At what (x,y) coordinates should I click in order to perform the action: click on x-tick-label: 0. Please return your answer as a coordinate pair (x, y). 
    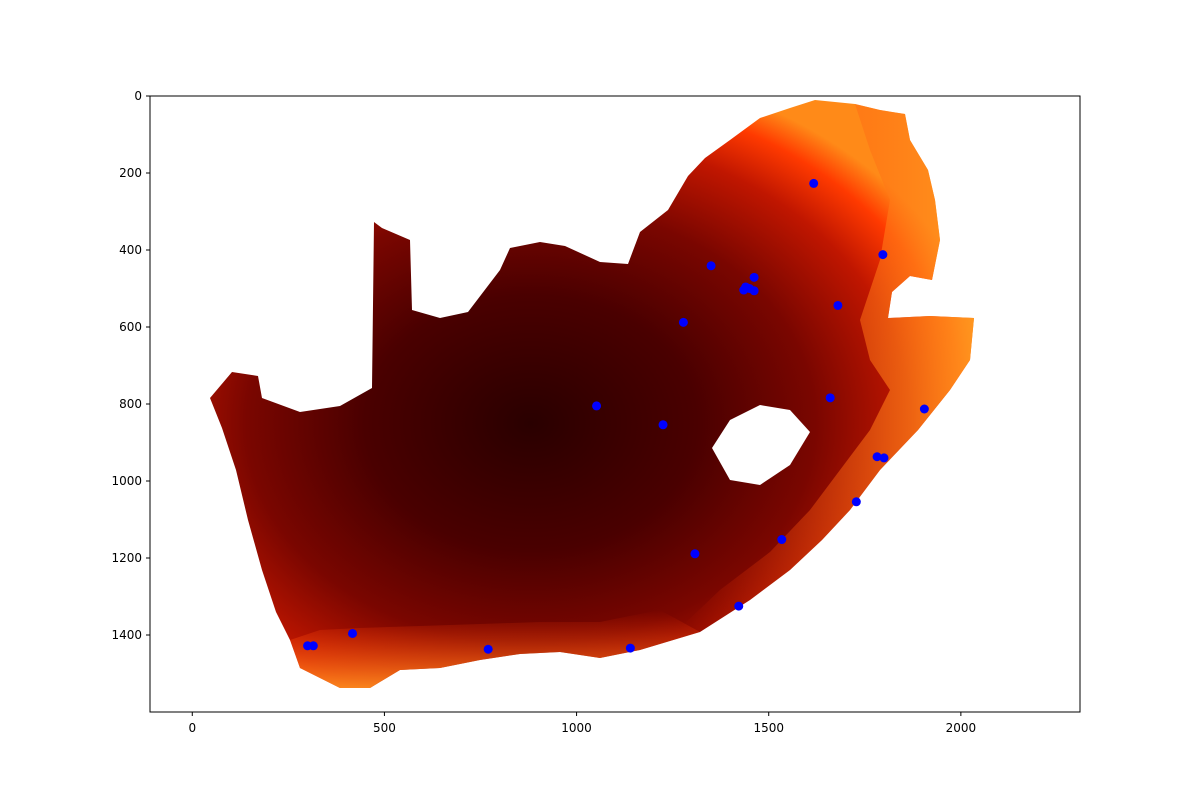
    Looking at the image, I should click on (192, 728).